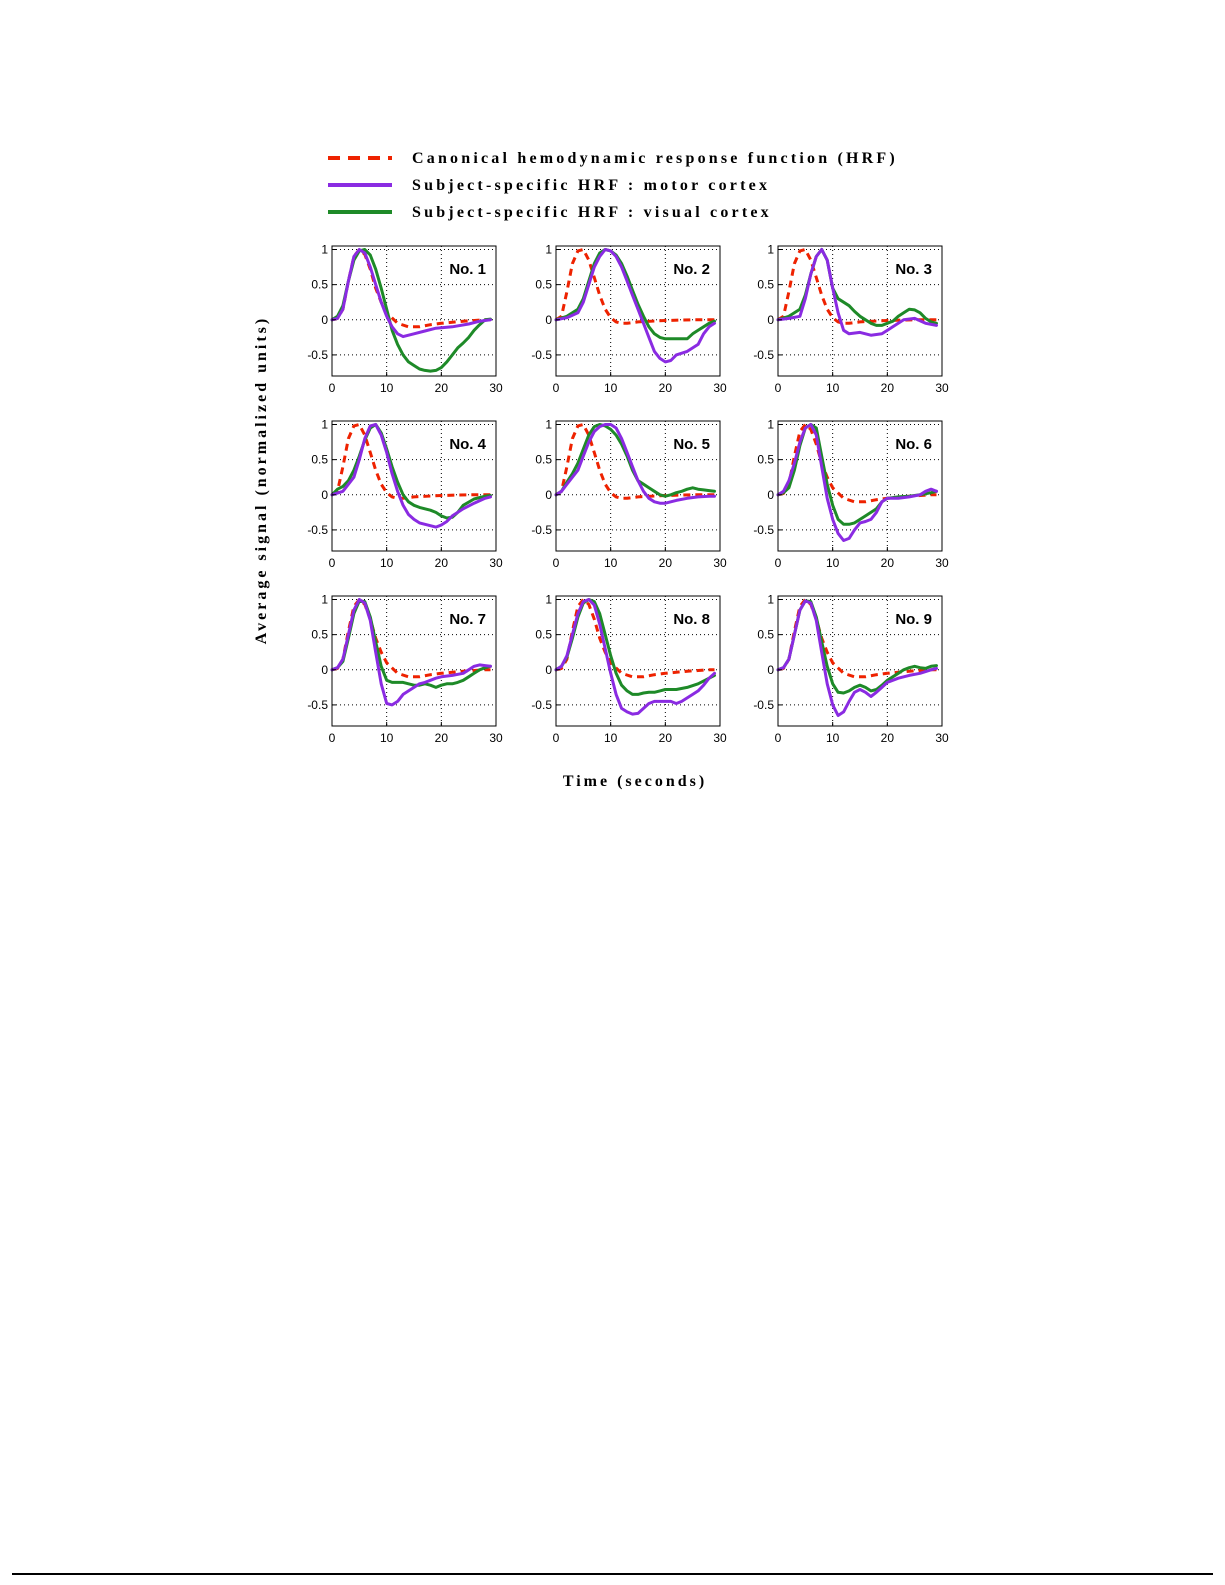 Image resolution: width=1225 pixels, height=1585 pixels. What do you see at coordinates (612, 1574) in the screenshot?
I see `footer-rule` at bounding box center [612, 1574].